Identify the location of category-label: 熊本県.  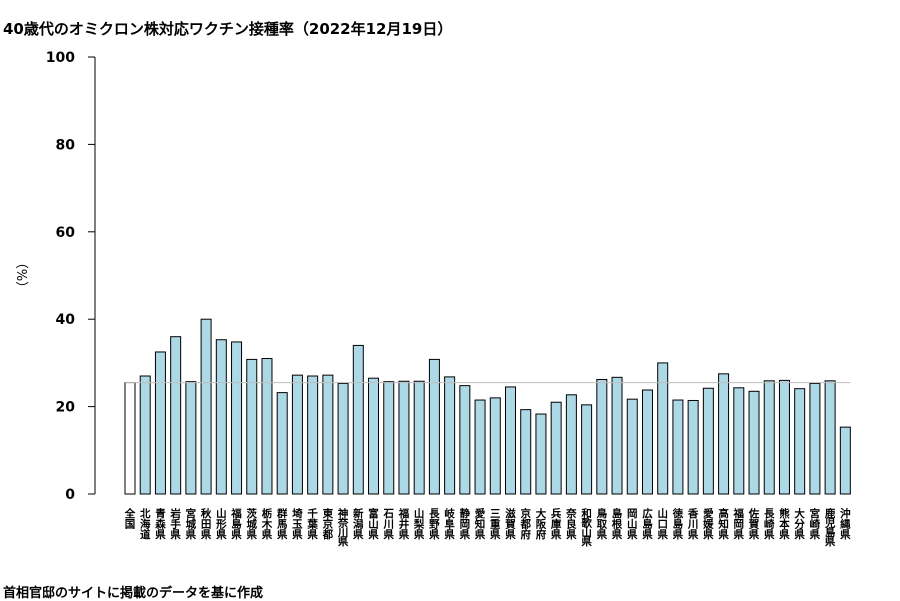
(784, 524).